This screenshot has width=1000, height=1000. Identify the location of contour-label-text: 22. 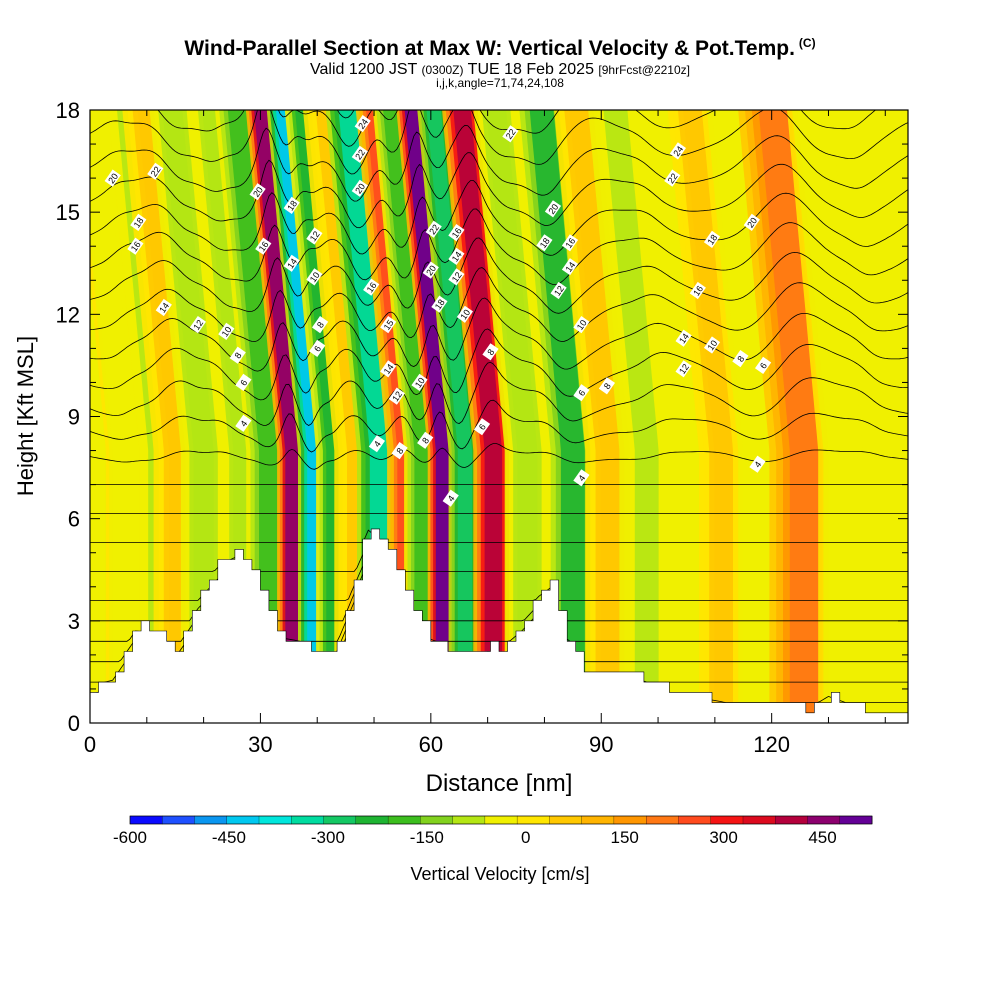
(156, 172).